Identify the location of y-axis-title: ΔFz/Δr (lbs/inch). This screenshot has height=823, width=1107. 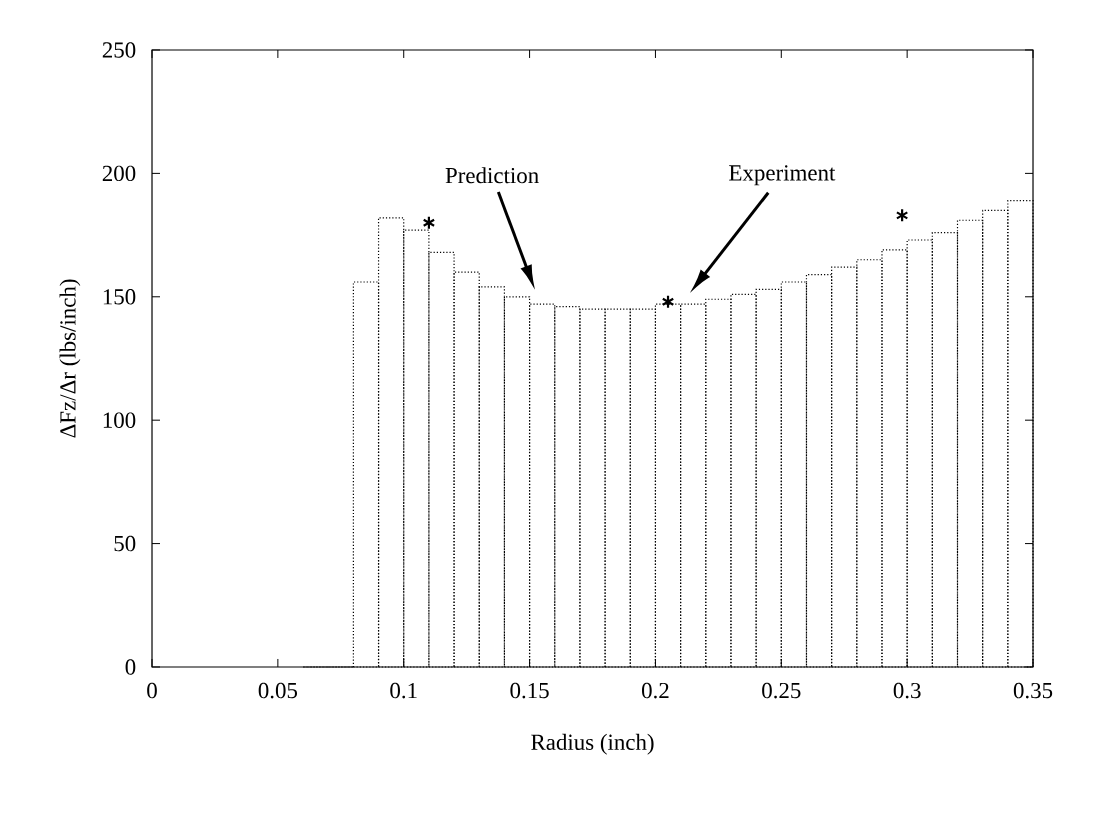
(70, 358).